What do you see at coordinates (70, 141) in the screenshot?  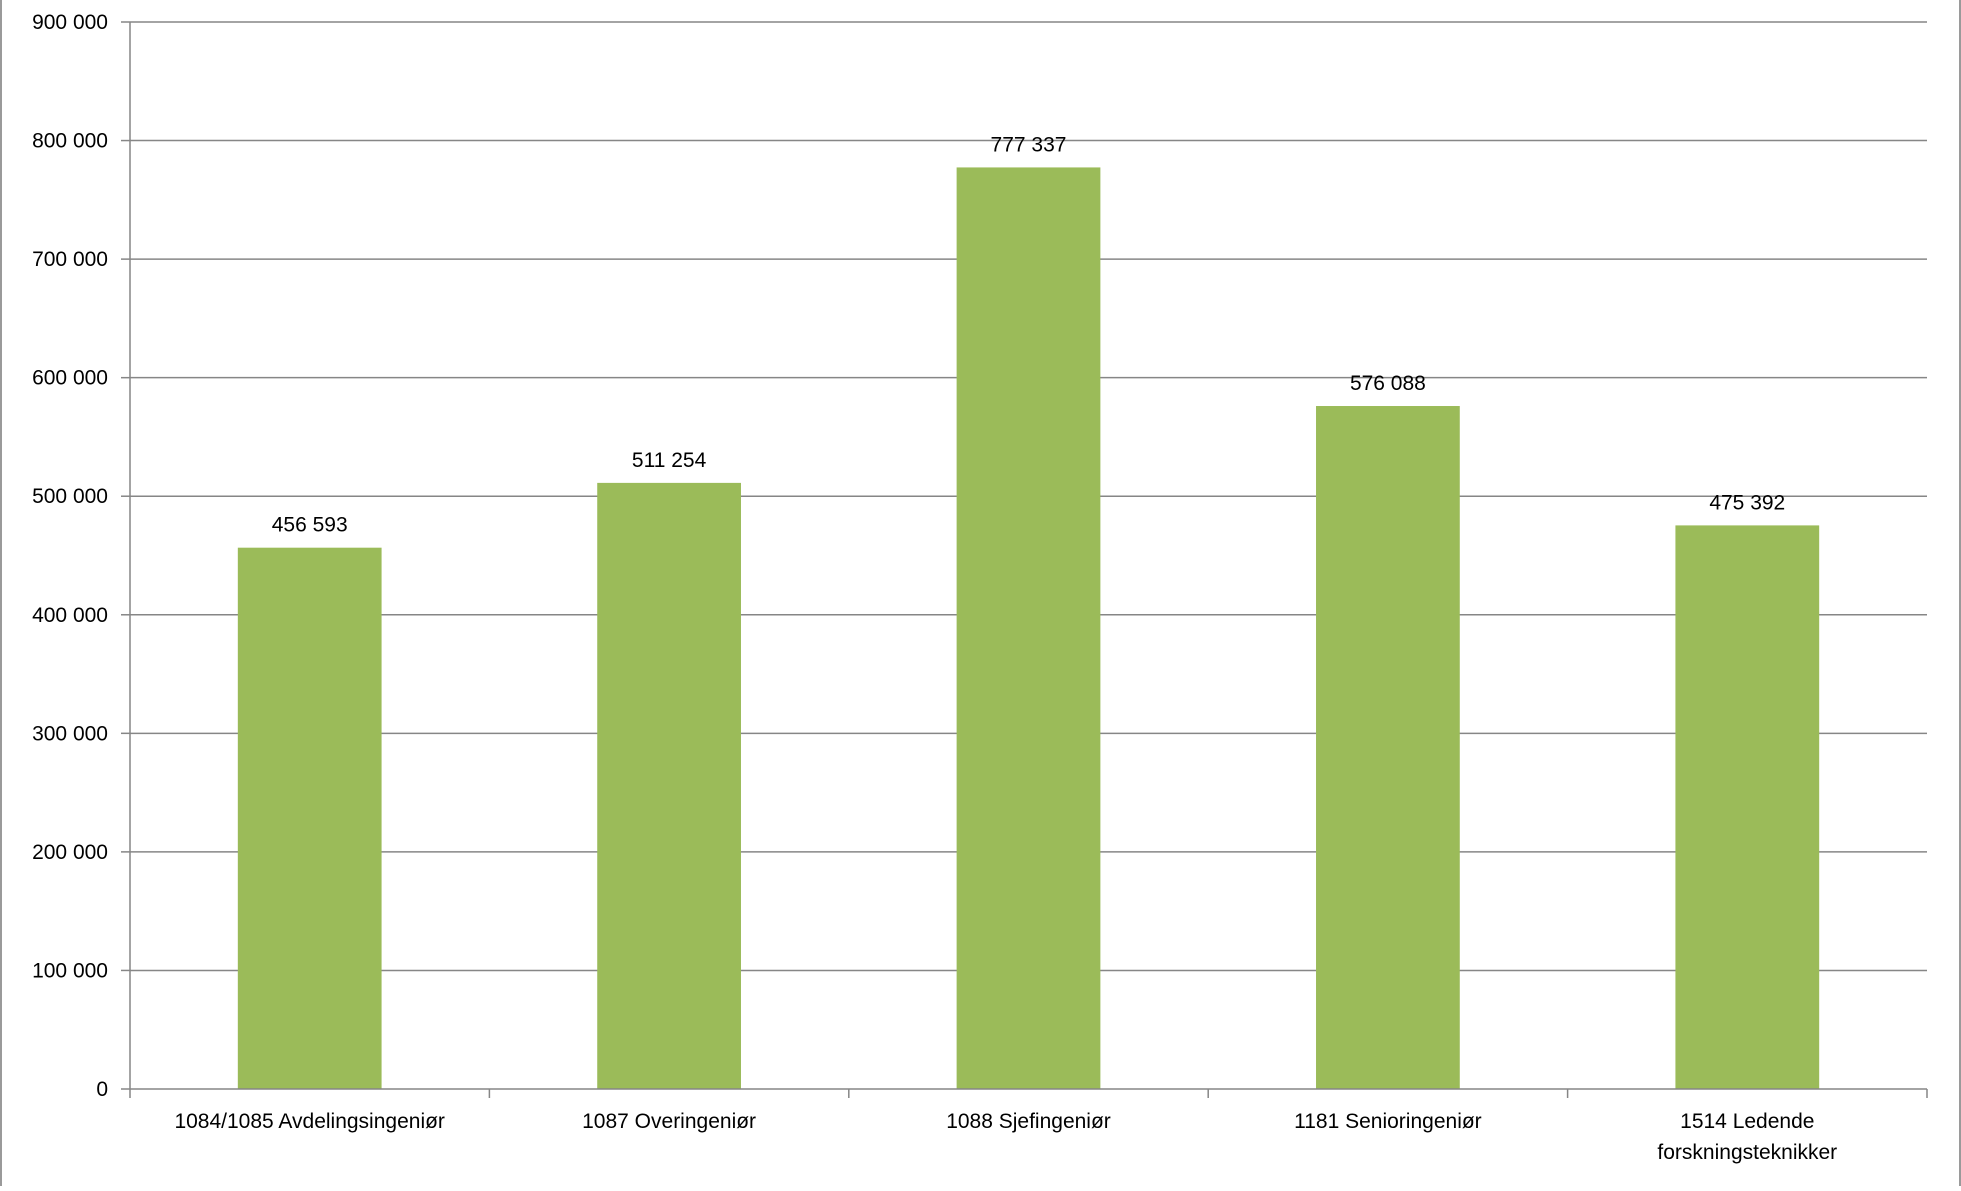 I see `y-tick-label: 800 000` at bounding box center [70, 141].